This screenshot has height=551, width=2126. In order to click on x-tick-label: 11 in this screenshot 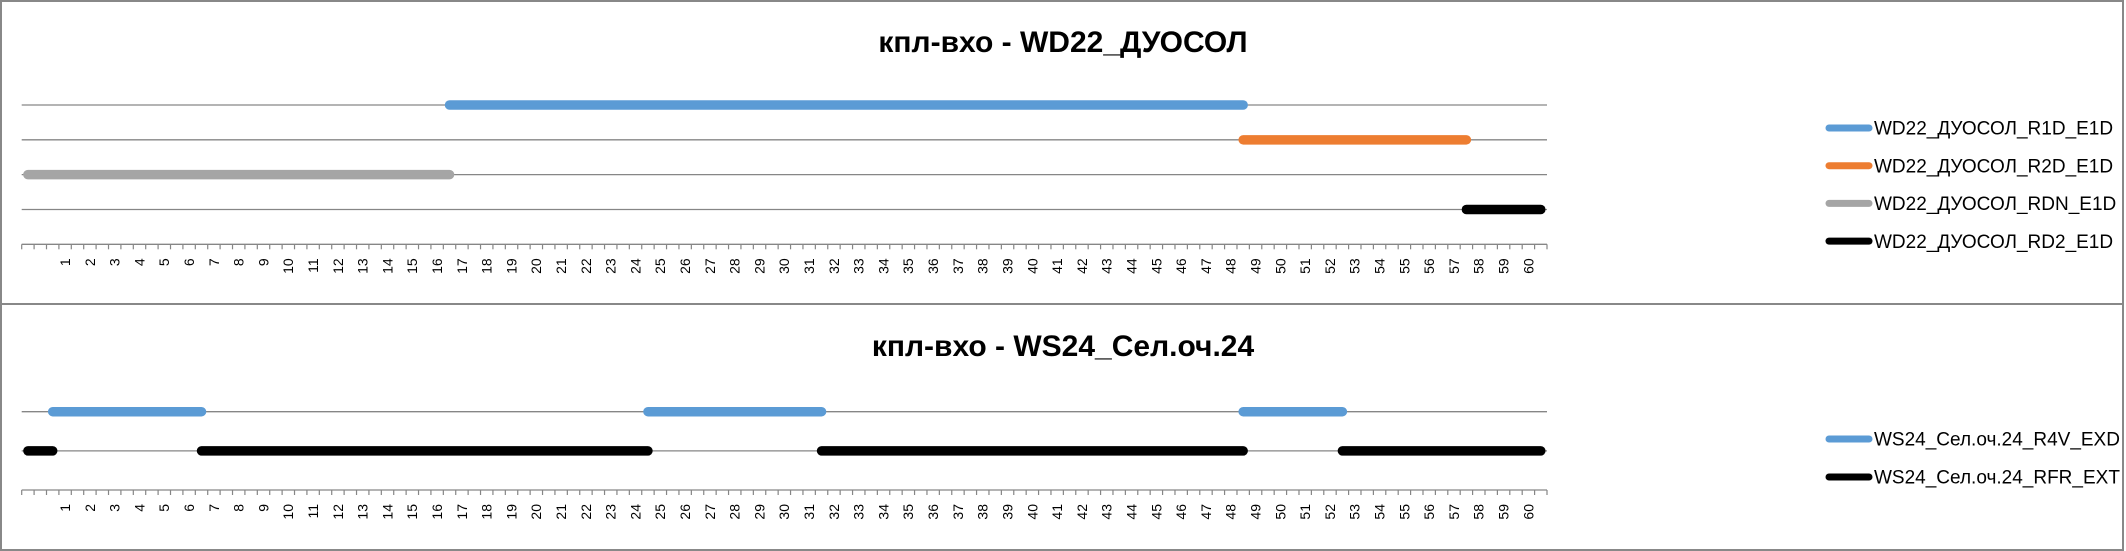, I will do `click(313, 511)`.